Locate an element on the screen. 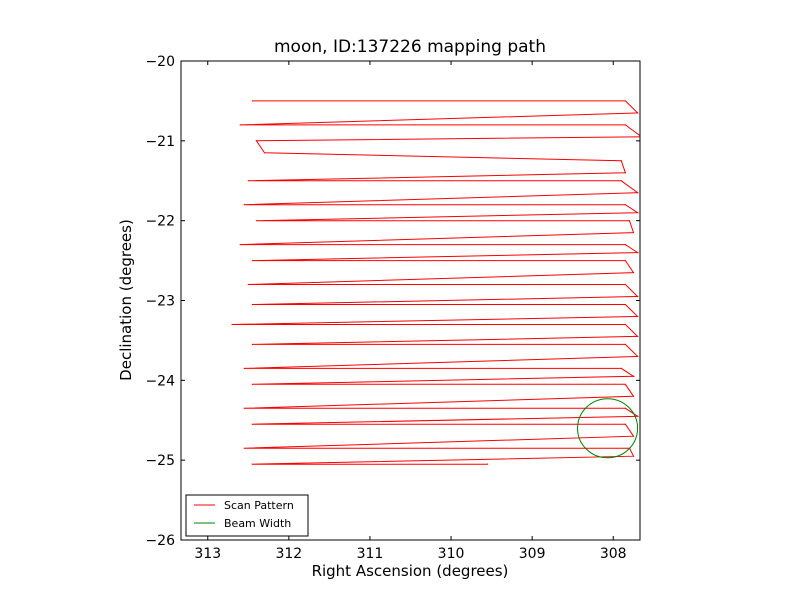 This screenshot has width=800, height=600. y-tick-label: −23 is located at coordinates (160, 302).